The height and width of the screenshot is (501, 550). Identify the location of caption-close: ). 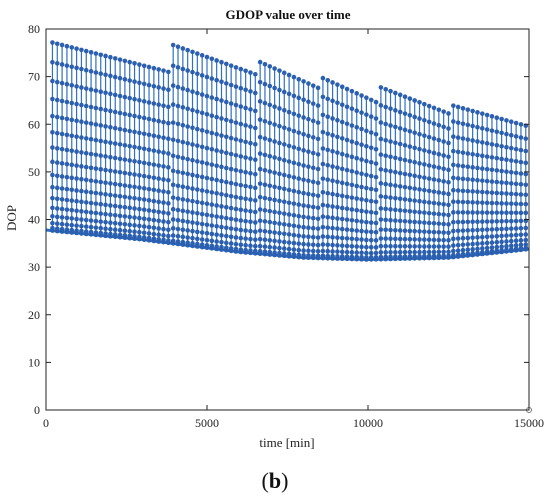
(285, 480).